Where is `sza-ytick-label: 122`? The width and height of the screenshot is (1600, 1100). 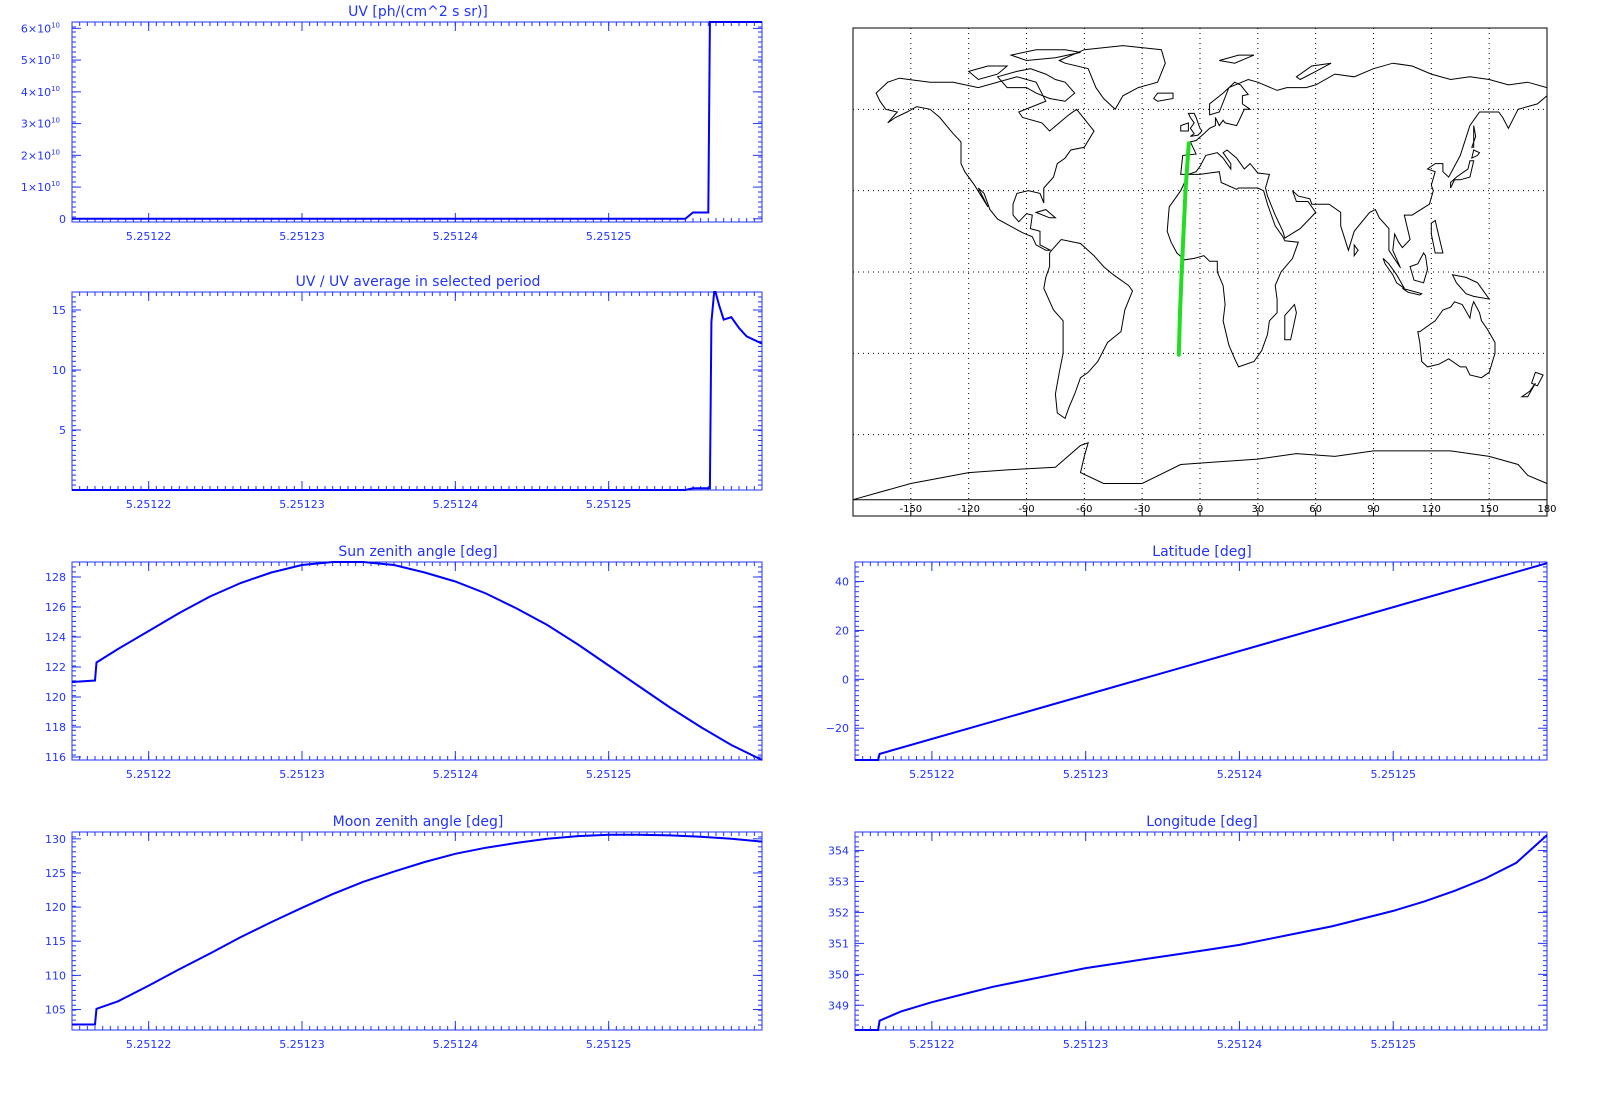 sza-ytick-label: 122 is located at coordinates (55, 667).